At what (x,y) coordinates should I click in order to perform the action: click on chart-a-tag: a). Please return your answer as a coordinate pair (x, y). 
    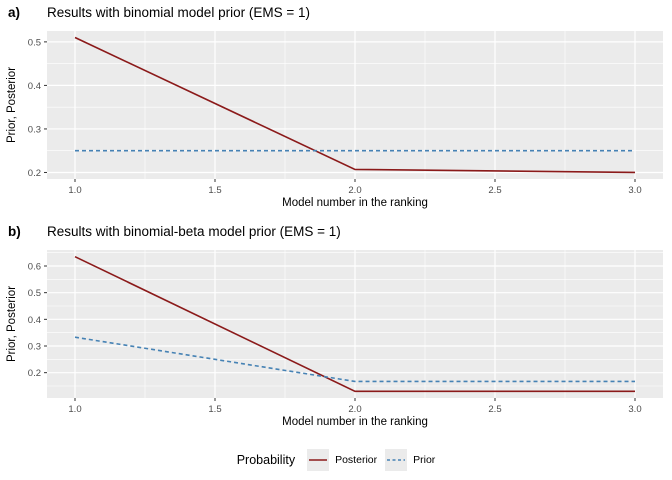
    Looking at the image, I should click on (14, 12).